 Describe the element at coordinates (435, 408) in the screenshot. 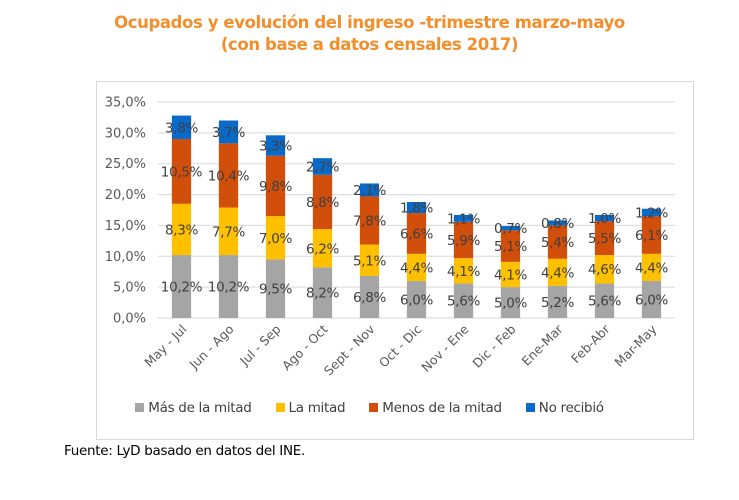

I see `legend-item: Menos de la mitad` at that location.